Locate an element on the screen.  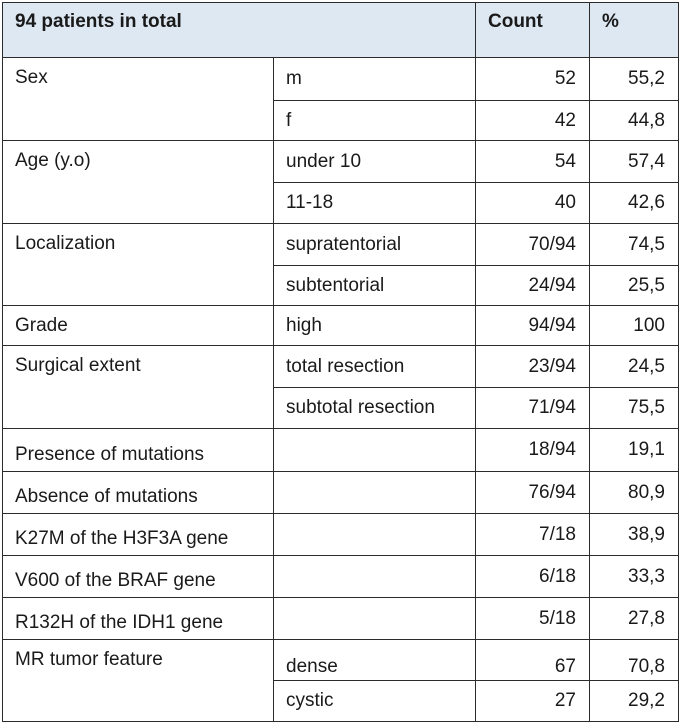
sub-label: total resection is located at coordinates (374, 366).